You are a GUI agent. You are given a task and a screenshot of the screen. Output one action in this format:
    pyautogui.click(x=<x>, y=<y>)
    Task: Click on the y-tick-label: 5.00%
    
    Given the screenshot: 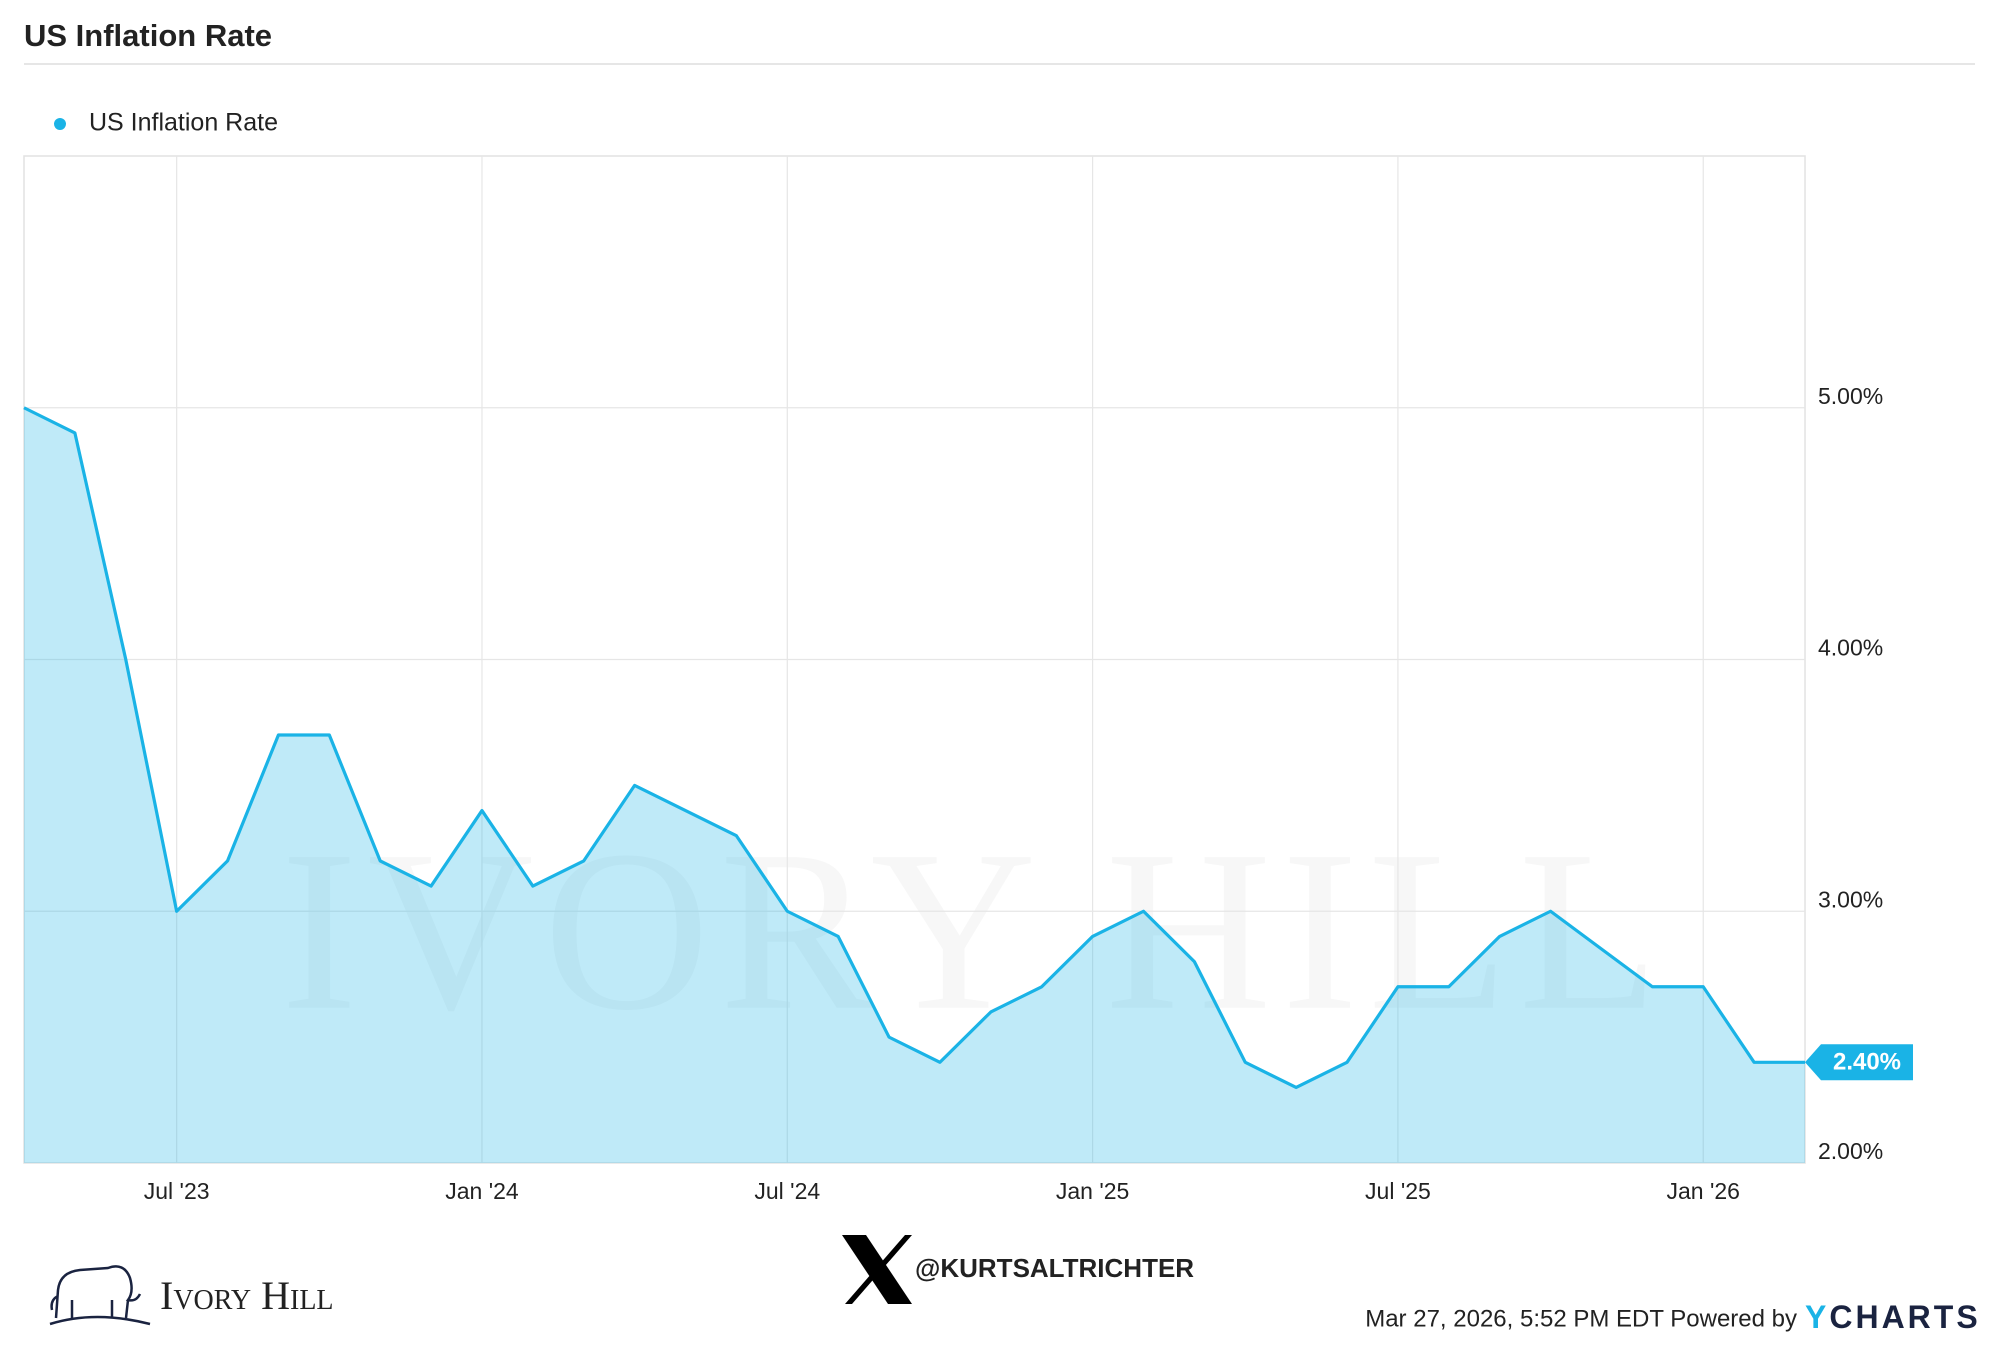 What is the action you would take?
    pyautogui.click(x=1850, y=396)
    